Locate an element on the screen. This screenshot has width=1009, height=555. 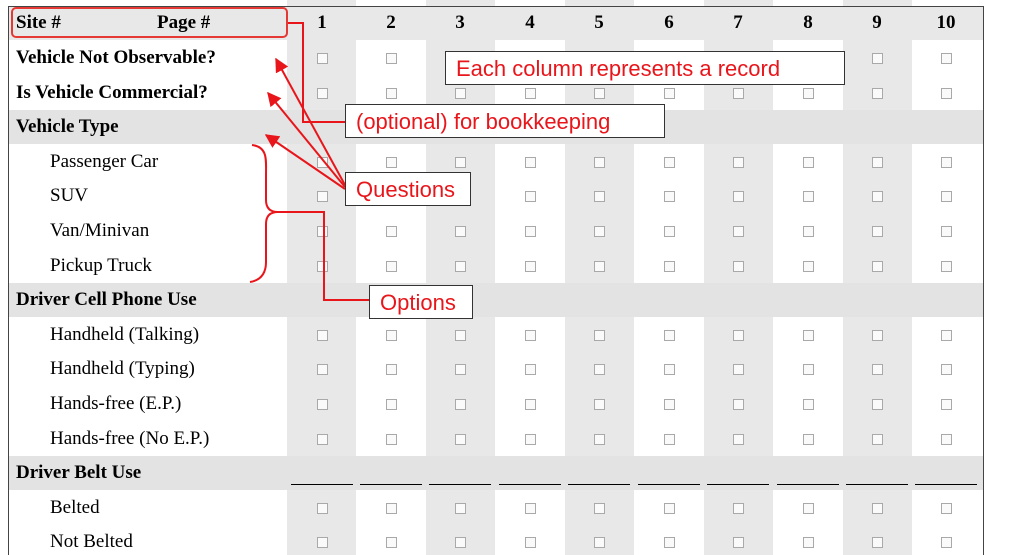
checkbox-r9-c7 is located at coordinates (738, 370).